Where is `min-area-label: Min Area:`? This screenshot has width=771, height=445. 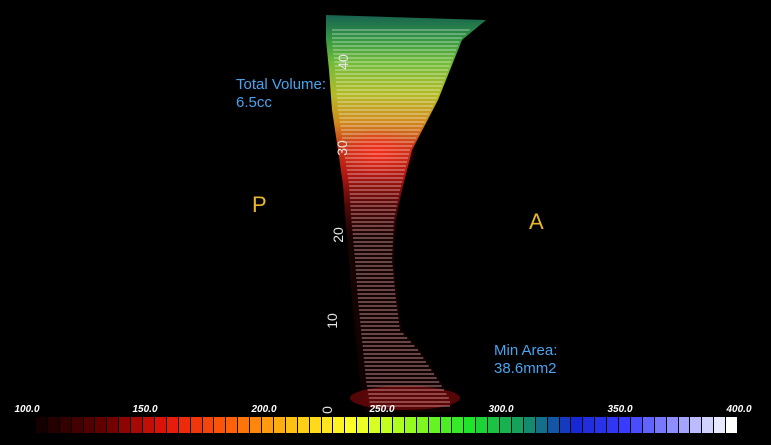 min-area-label: Min Area: is located at coordinates (526, 350).